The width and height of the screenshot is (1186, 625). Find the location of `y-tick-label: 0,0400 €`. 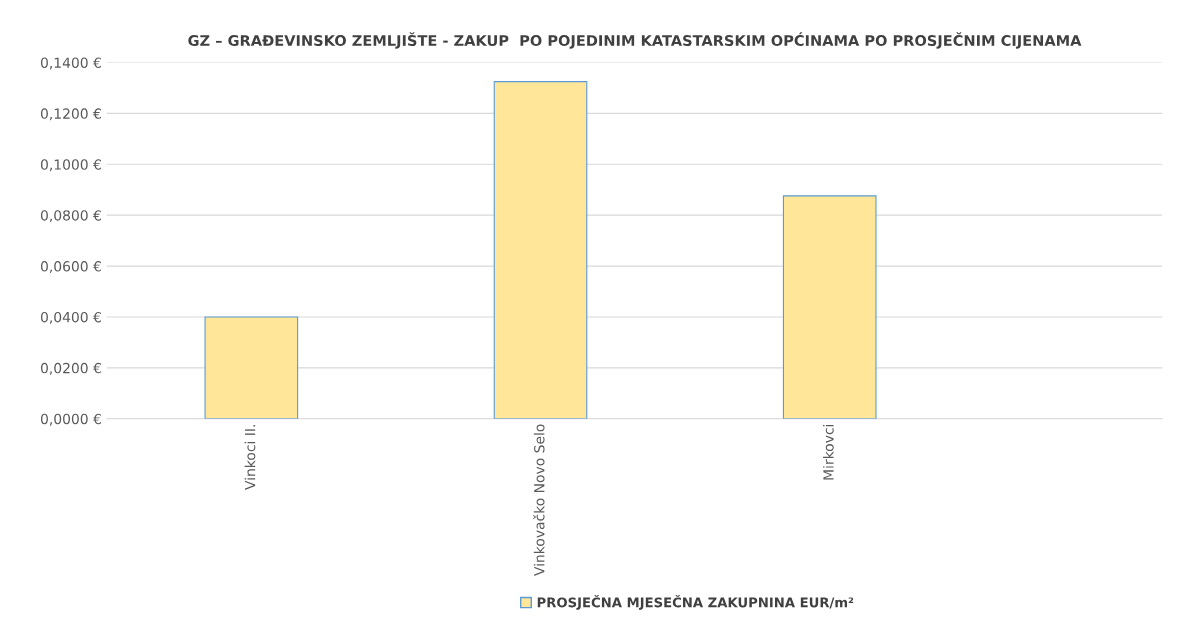

y-tick-label: 0,0400 € is located at coordinates (70, 317).